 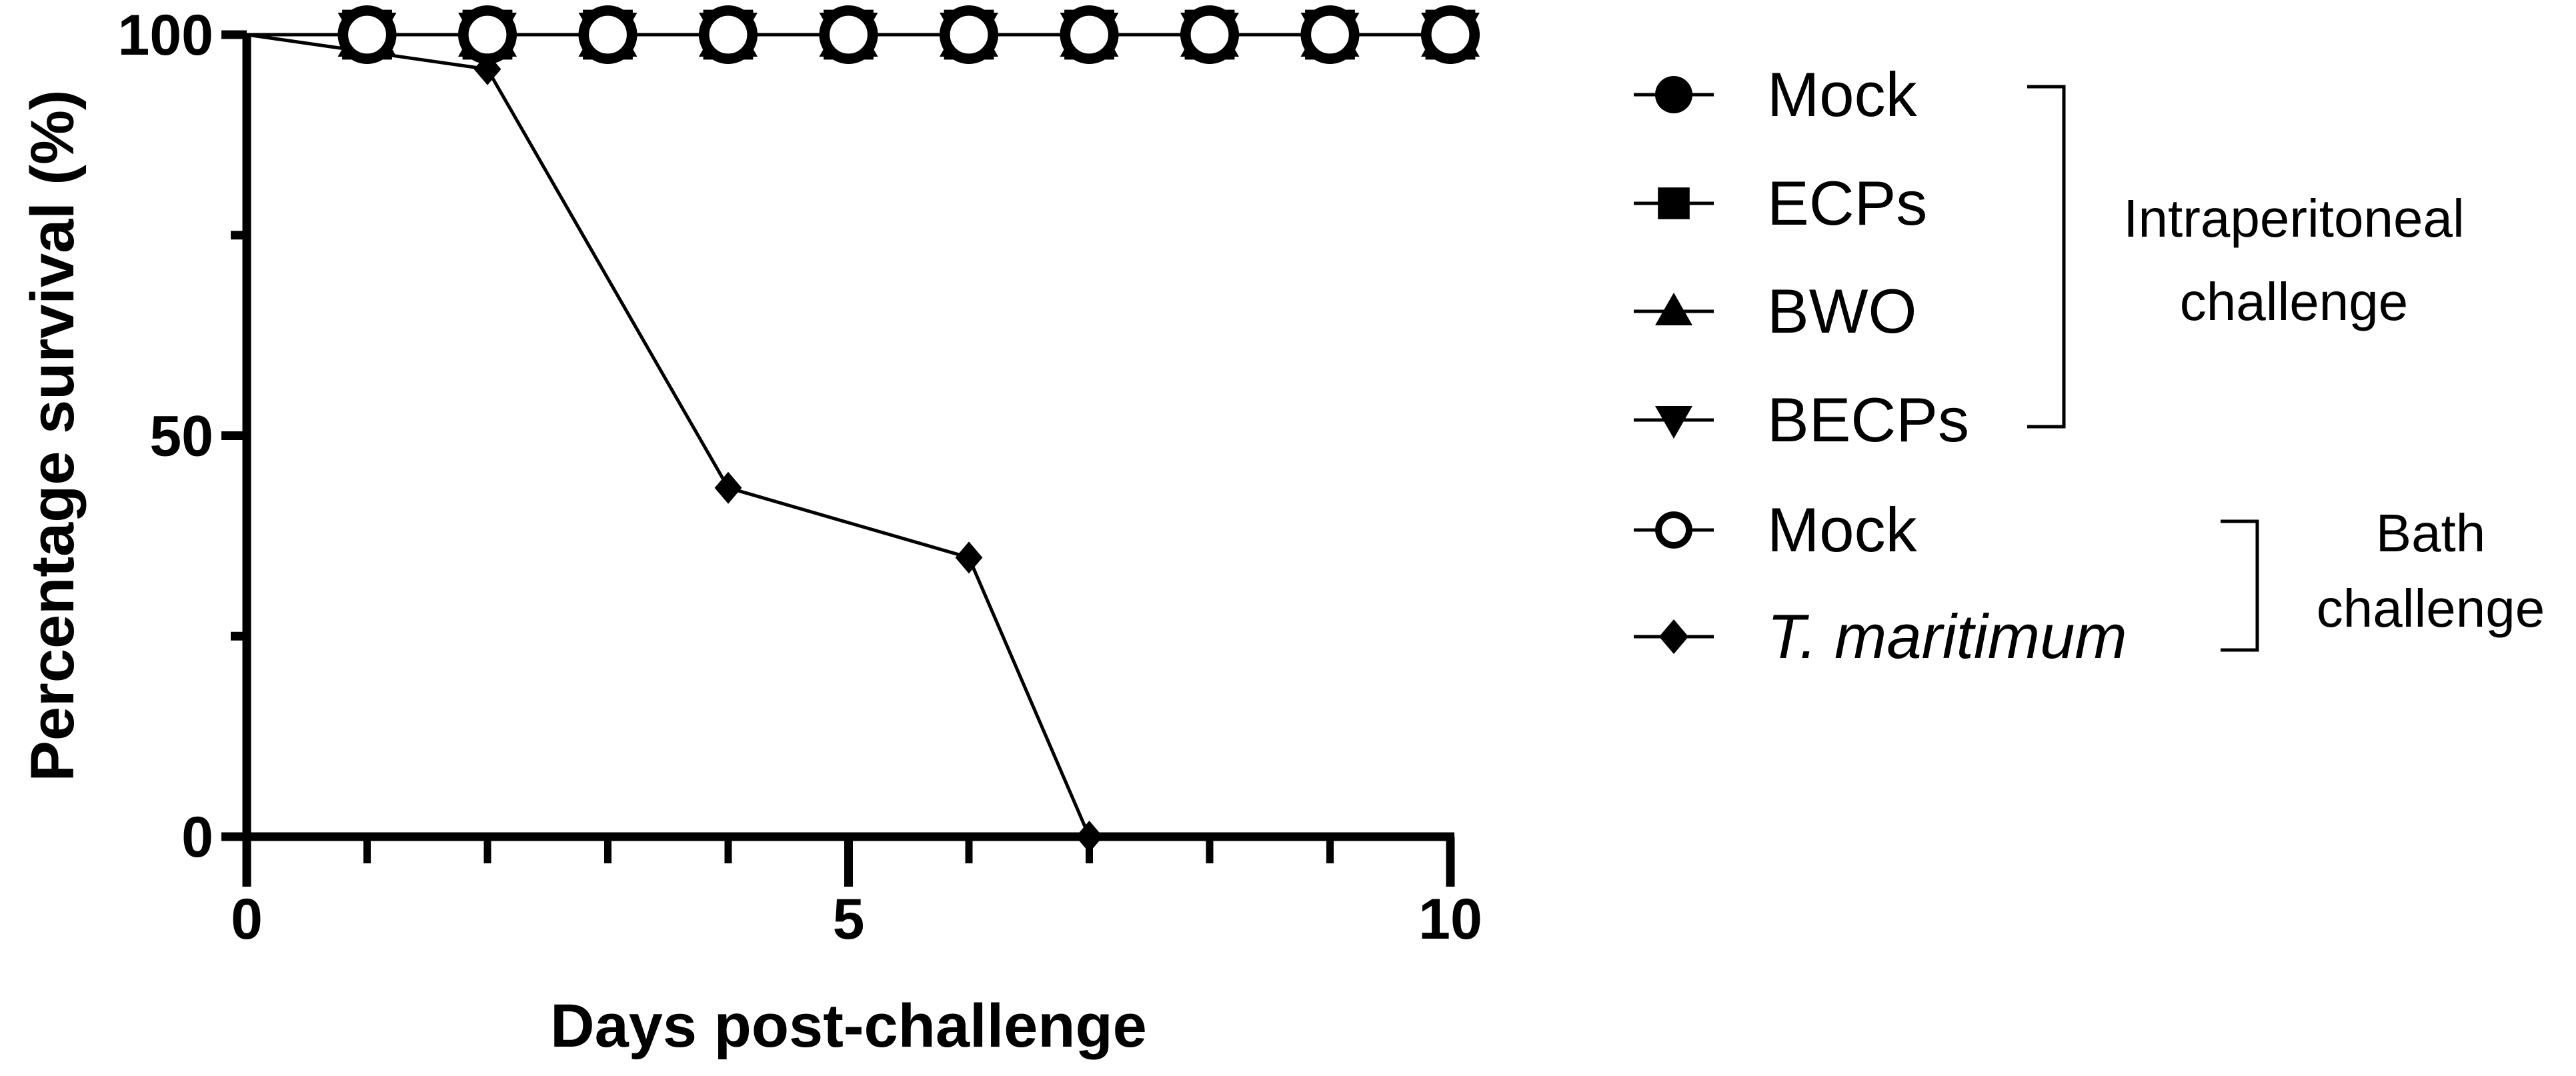 I want to click on y-tick-label: 100, so click(x=166, y=35).